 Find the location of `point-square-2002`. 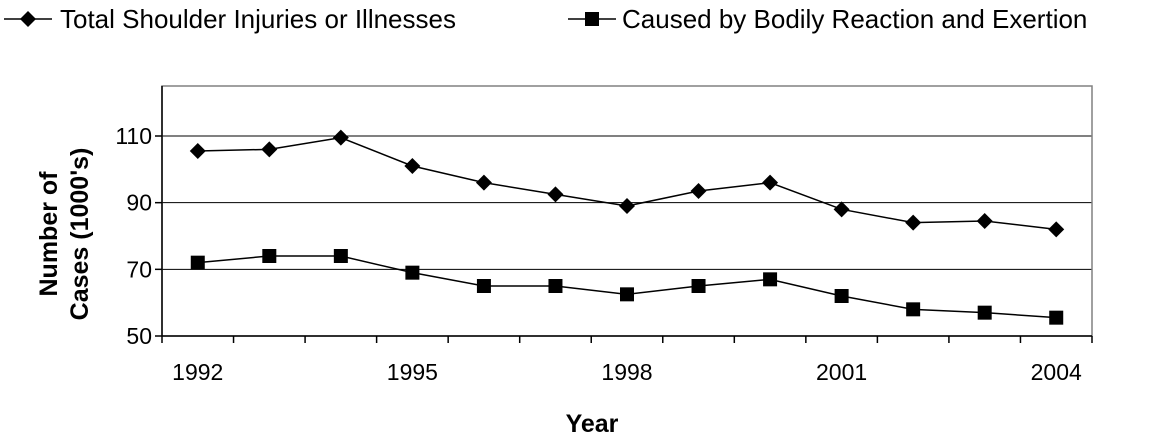

point-square-2002 is located at coordinates (913, 309).